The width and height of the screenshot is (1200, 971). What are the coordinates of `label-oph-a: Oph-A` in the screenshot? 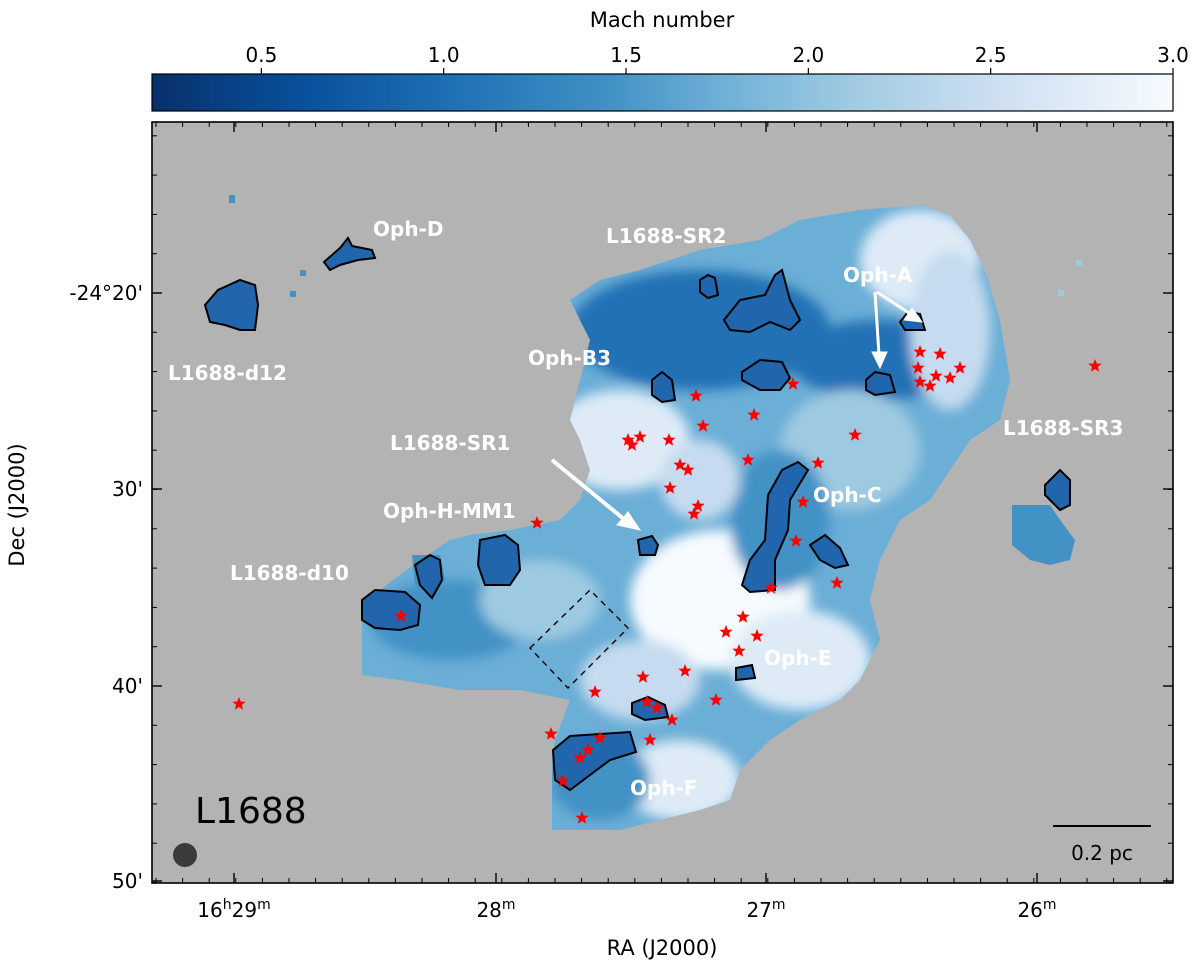 It's located at (878, 275).